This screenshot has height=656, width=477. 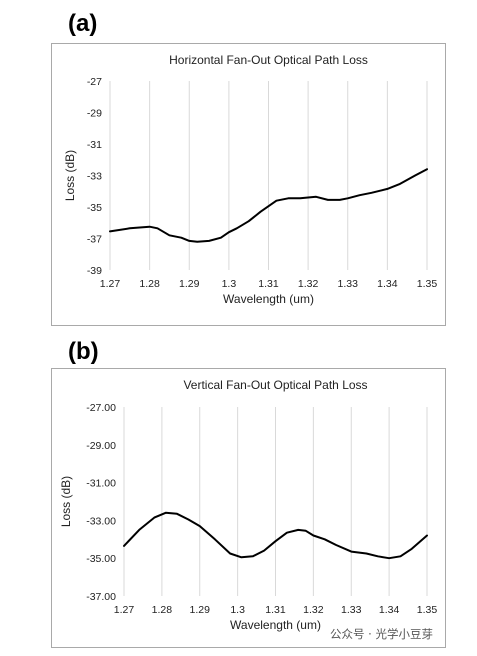 I want to click on y-tick-label: -27.00, so click(x=101, y=408).